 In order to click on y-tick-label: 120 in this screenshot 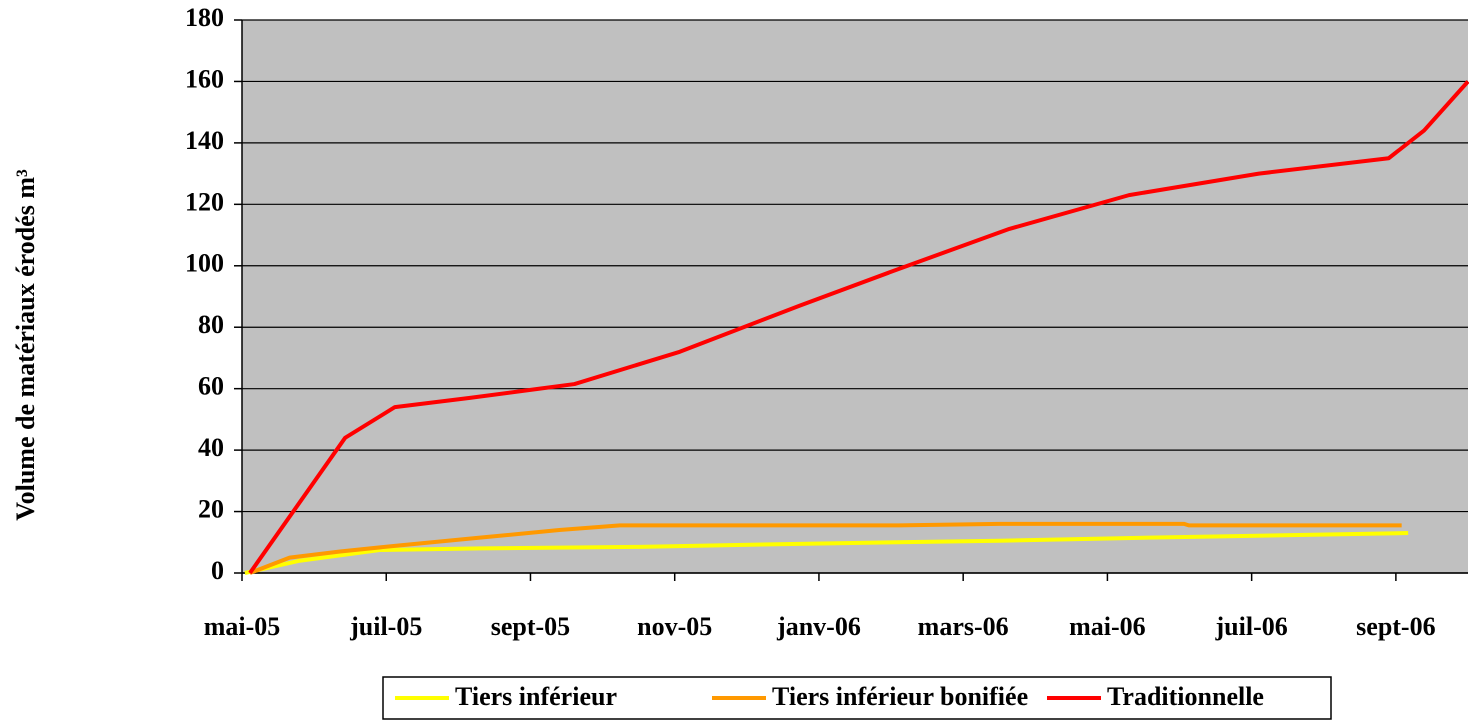, I will do `click(204, 201)`.